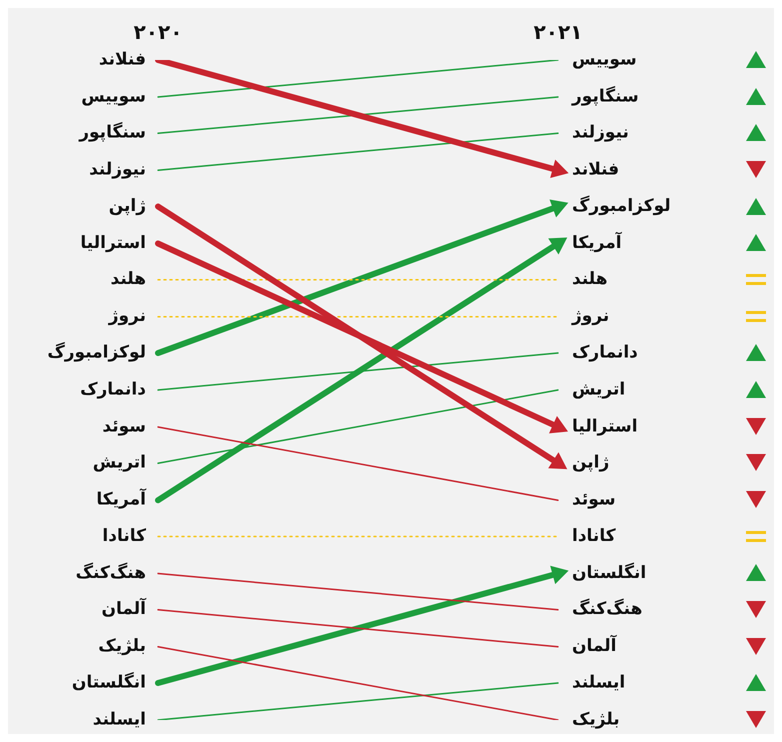  I want to click on series-label: آمریکا, so click(597, 241).